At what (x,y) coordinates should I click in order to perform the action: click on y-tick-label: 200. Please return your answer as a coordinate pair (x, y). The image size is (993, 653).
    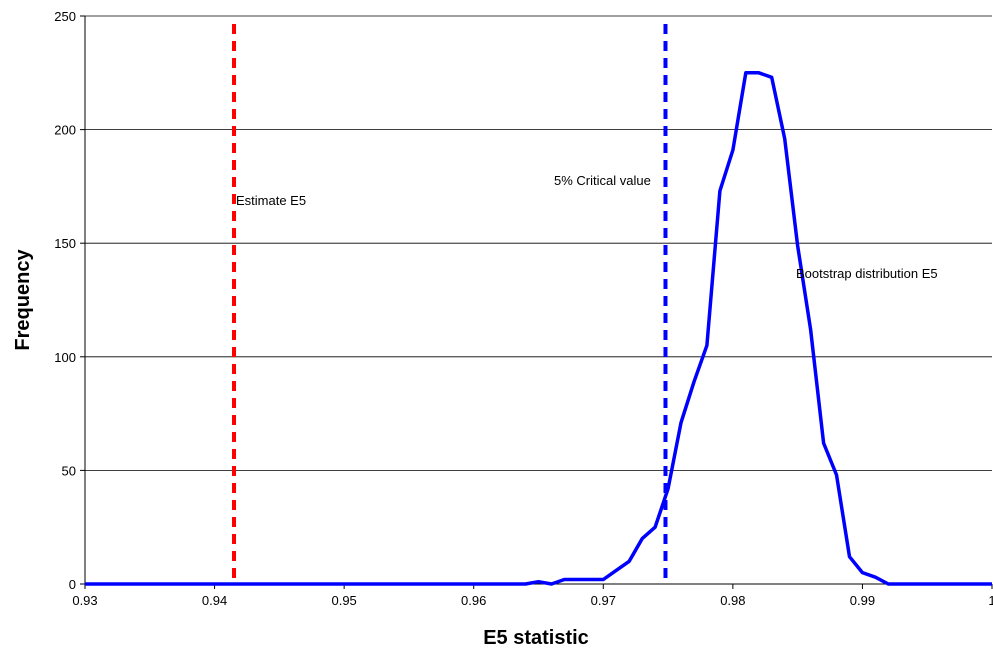
    Looking at the image, I should click on (65, 130).